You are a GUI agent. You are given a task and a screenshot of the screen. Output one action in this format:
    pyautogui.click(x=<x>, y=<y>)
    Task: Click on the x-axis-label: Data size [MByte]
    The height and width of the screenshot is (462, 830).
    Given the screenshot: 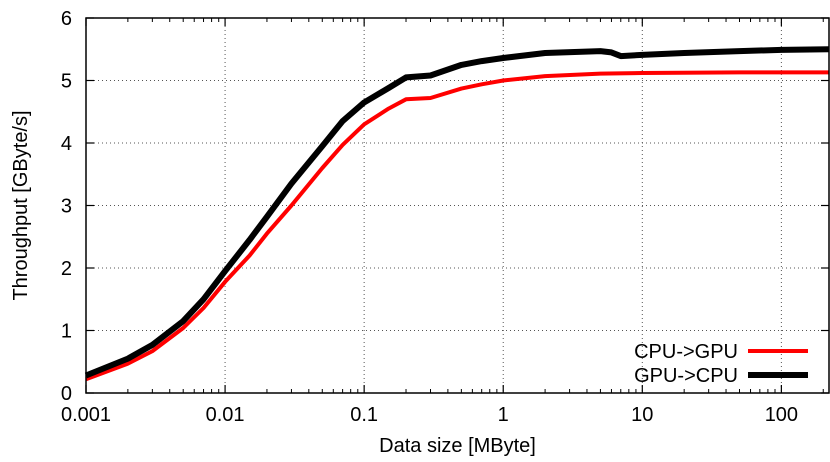 What is the action you would take?
    pyautogui.click(x=457, y=446)
    